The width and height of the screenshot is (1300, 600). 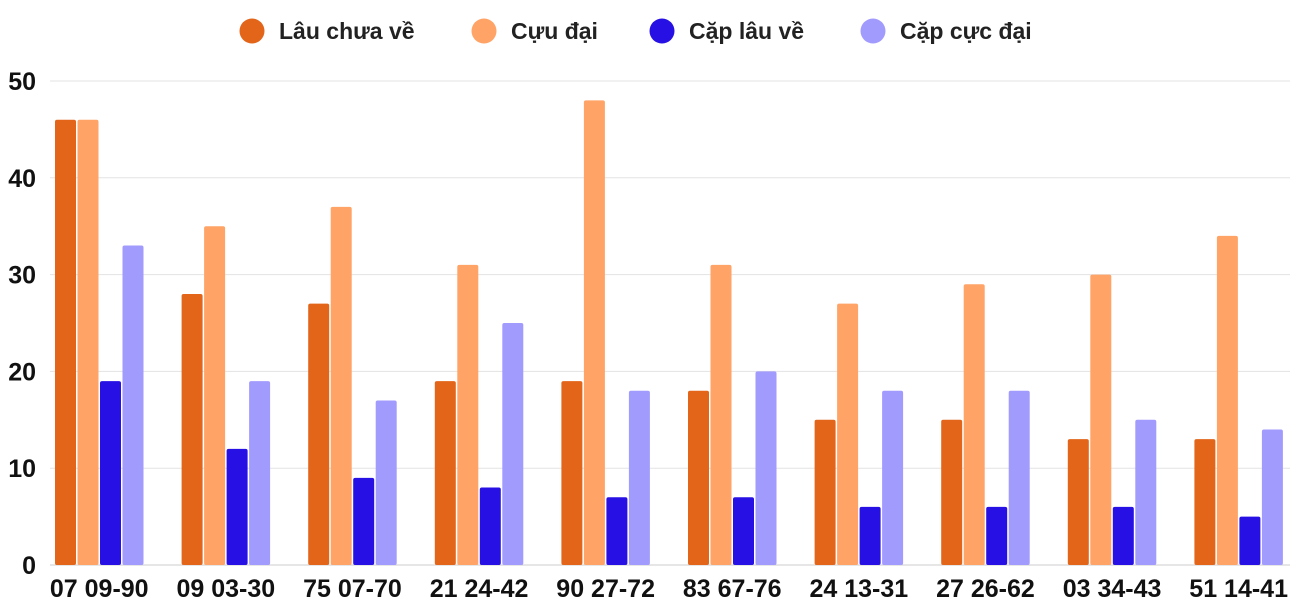 What do you see at coordinates (22, 179) in the screenshot?
I see `y-tick-label: 40` at bounding box center [22, 179].